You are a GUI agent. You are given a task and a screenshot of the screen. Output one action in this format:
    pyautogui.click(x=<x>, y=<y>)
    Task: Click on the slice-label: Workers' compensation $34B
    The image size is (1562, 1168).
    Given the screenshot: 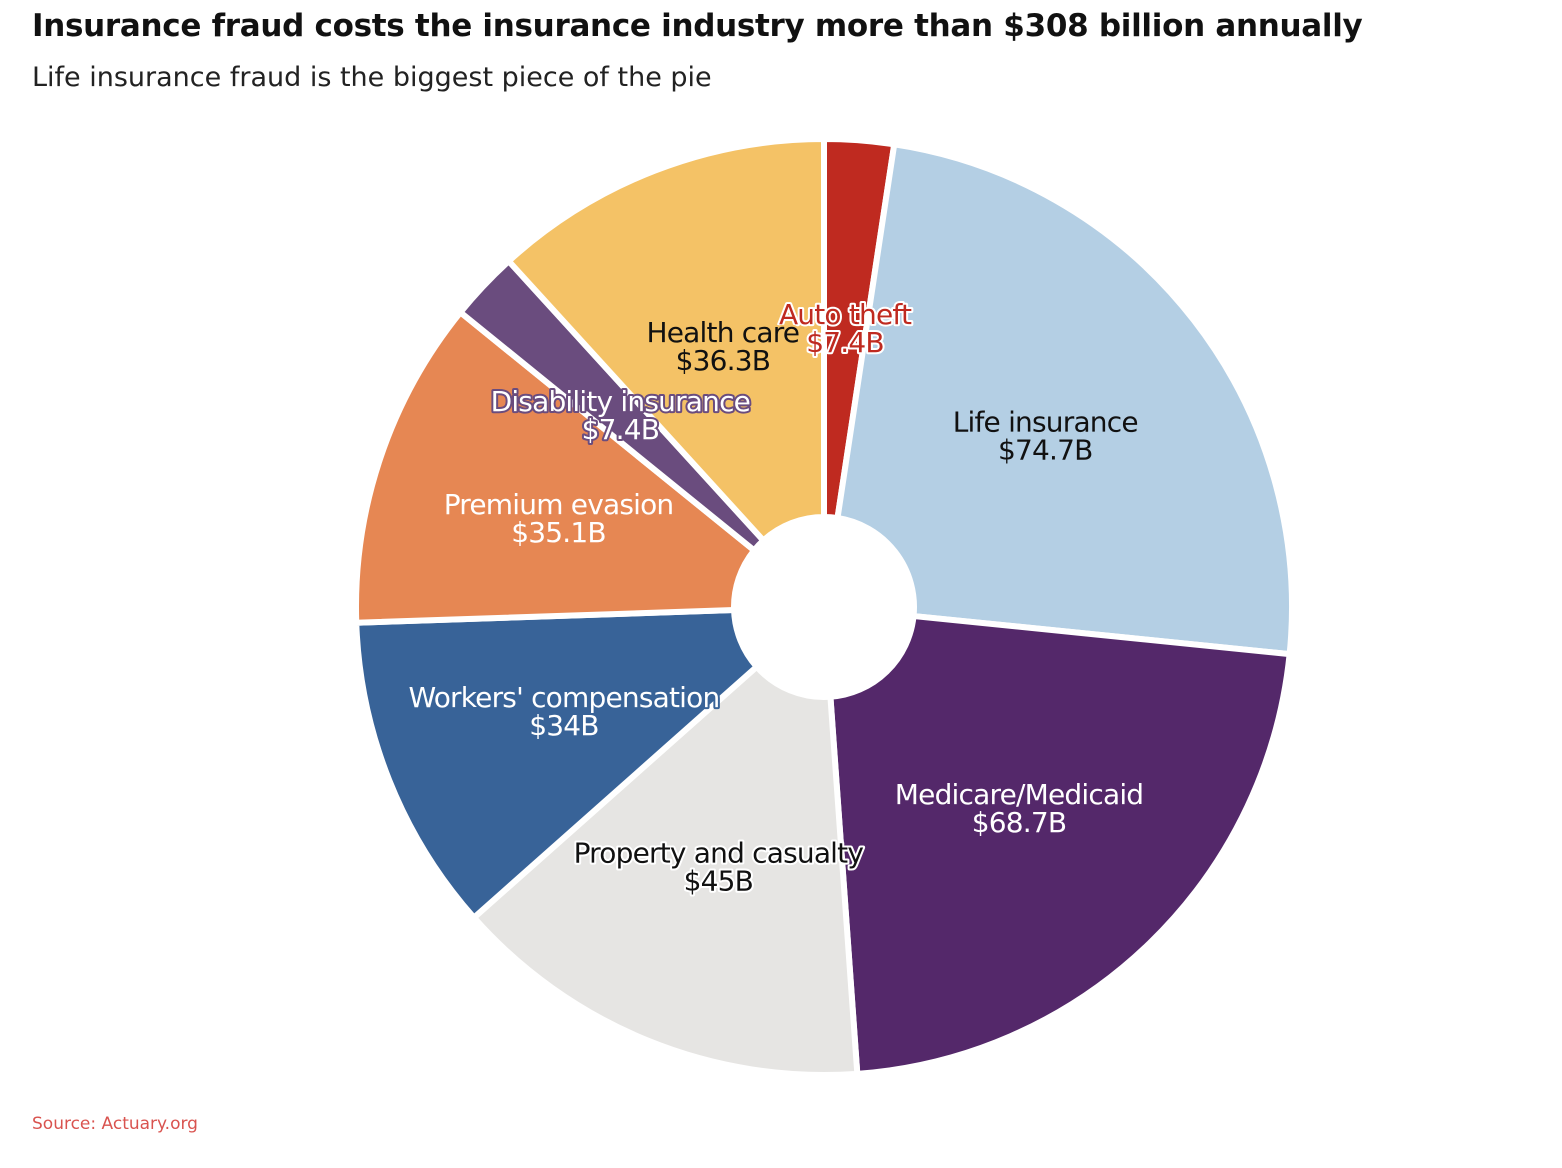 What is the action you would take?
    pyautogui.click(x=563, y=711)
    